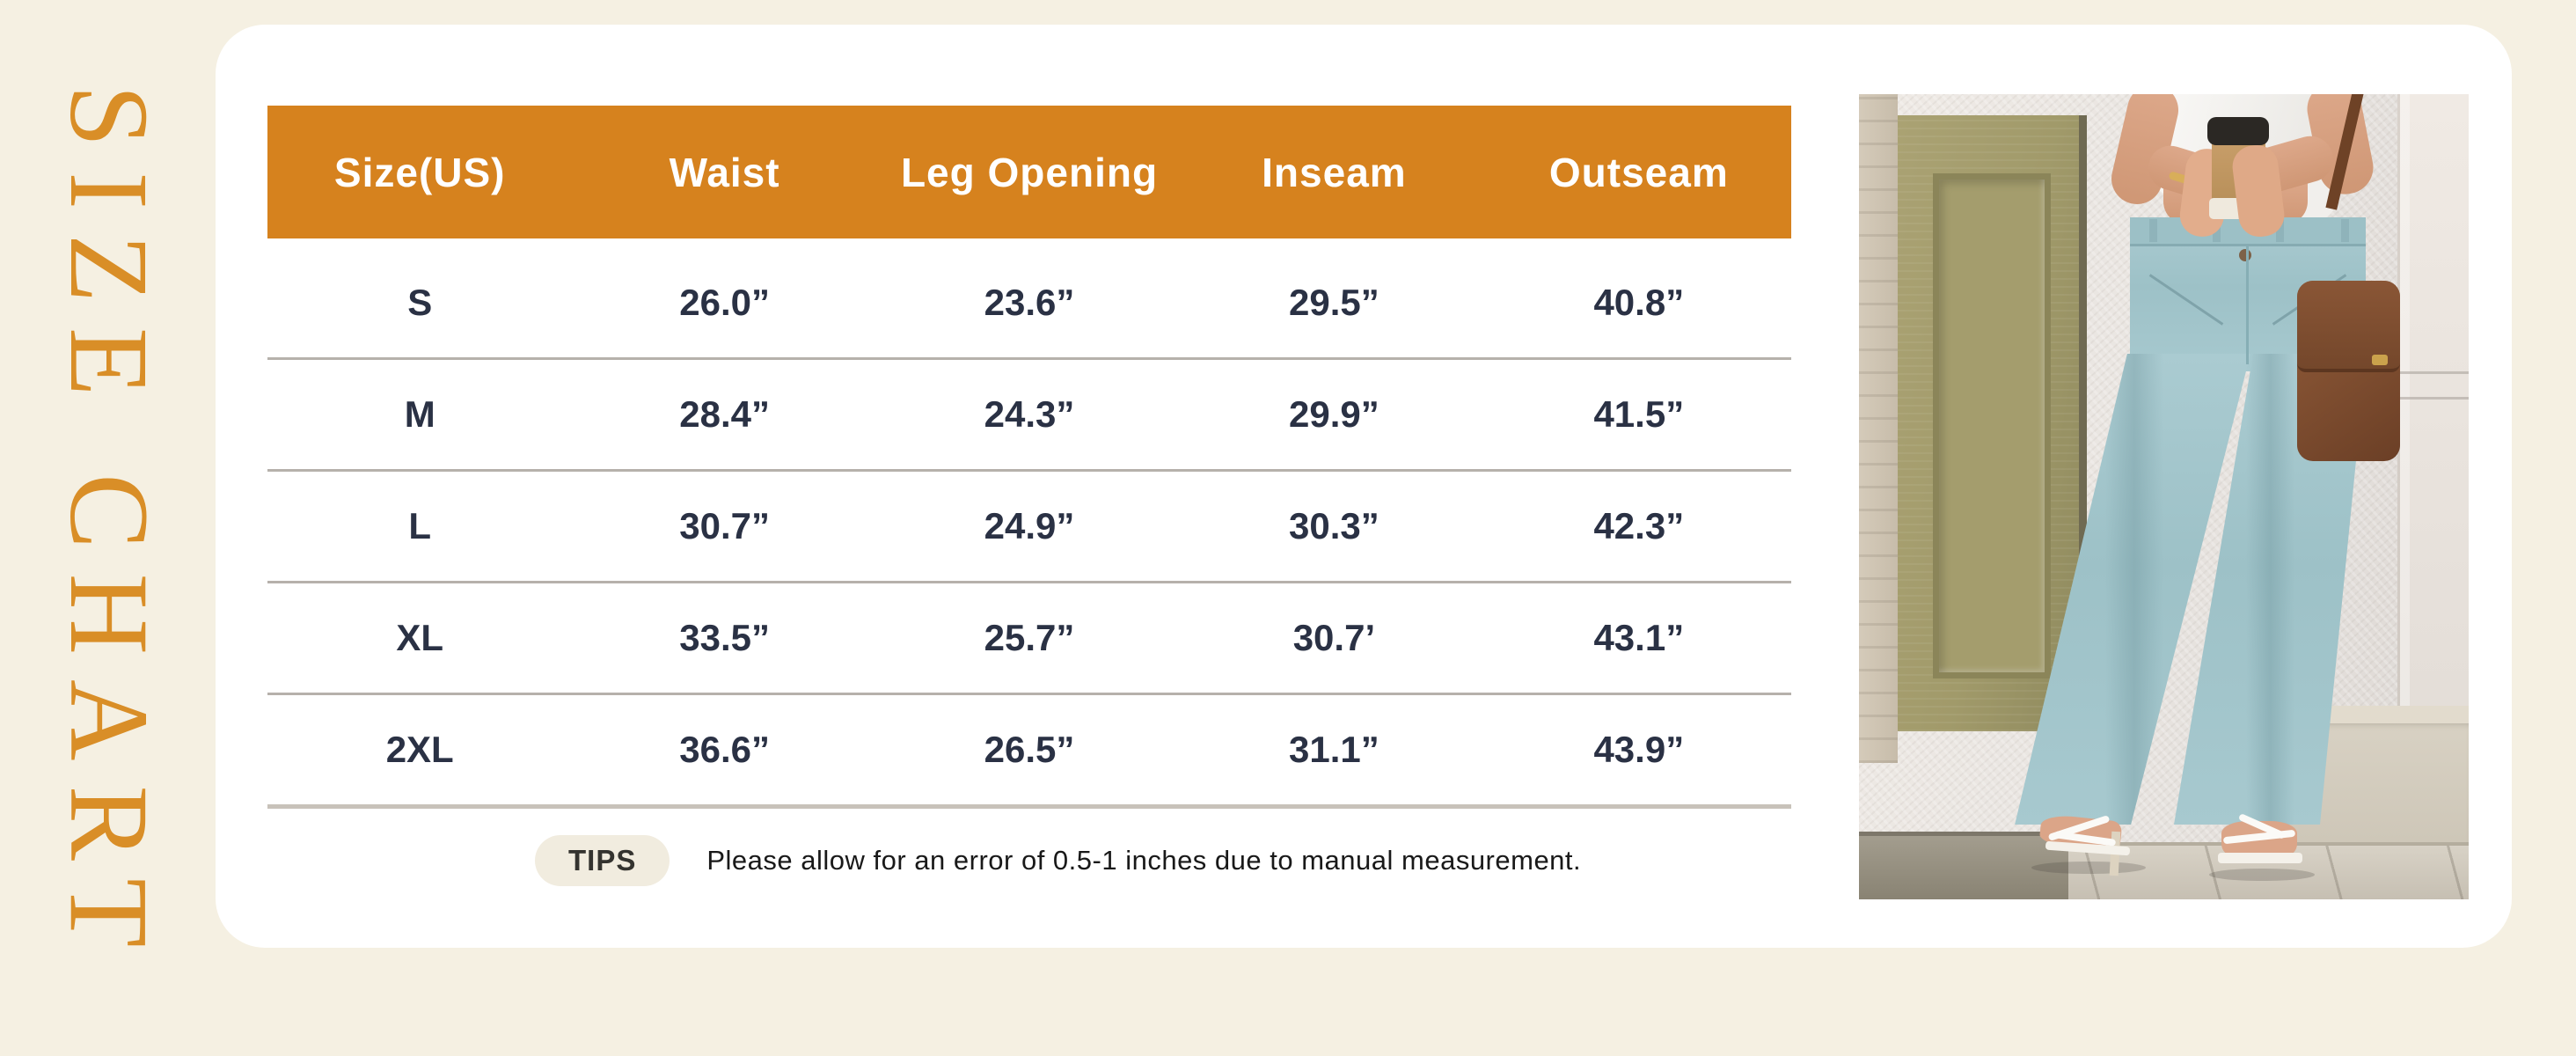 The image size is (2576, 1056). I want to click on table-row-xl: XL 33.5” 25.7” 30.7’ 43.1”, so click(1029, 639).